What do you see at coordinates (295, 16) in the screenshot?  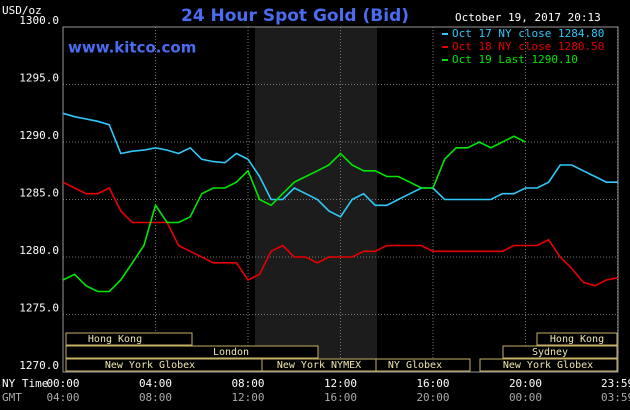 I see `chart-title: 24 Hour Spot Gold (Bid)` at bounding box center [295, 16].